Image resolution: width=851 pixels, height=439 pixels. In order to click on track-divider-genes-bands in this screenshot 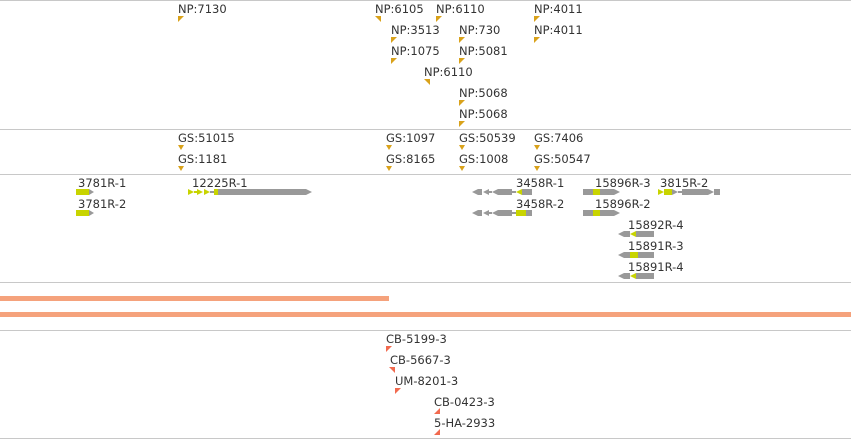, I will do `click(425, 282)`.